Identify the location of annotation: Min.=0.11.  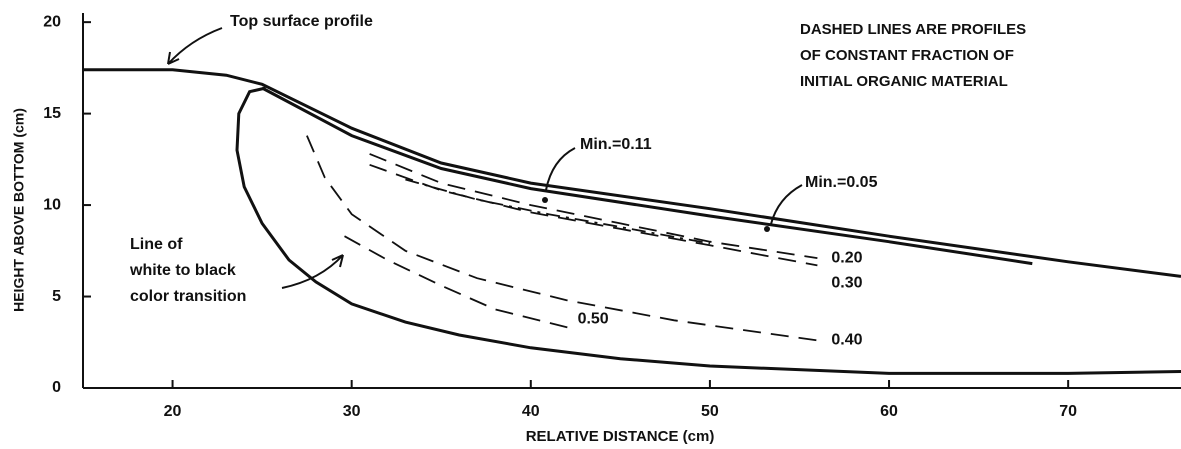
(616, 144).